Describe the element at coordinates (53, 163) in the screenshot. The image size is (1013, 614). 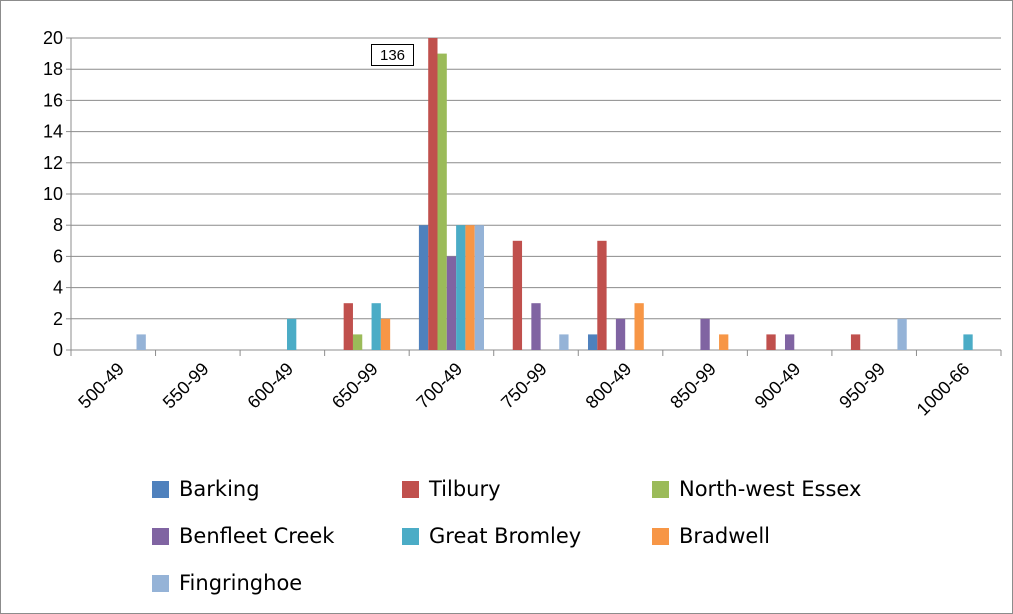
I see `y-tick-label: 12` at that location.